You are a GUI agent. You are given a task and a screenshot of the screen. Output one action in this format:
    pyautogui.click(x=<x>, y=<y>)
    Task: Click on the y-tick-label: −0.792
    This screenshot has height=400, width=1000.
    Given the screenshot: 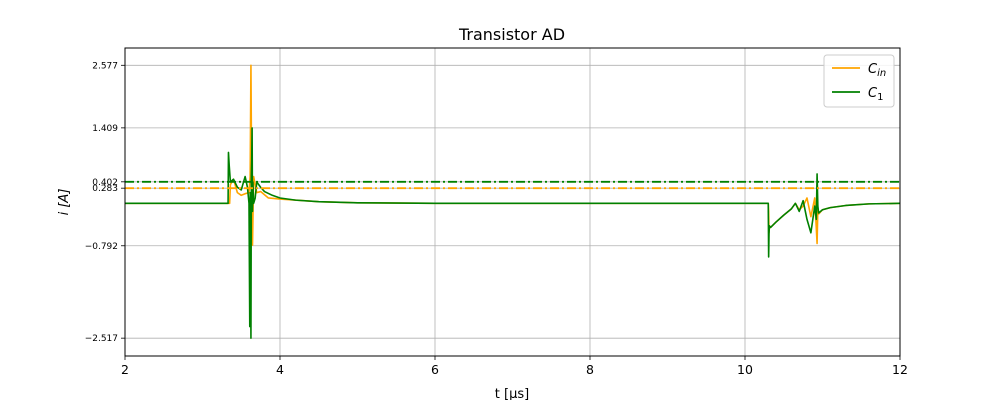 What is the action you would take?
    pyautogui.click(x=101, y=247)
    